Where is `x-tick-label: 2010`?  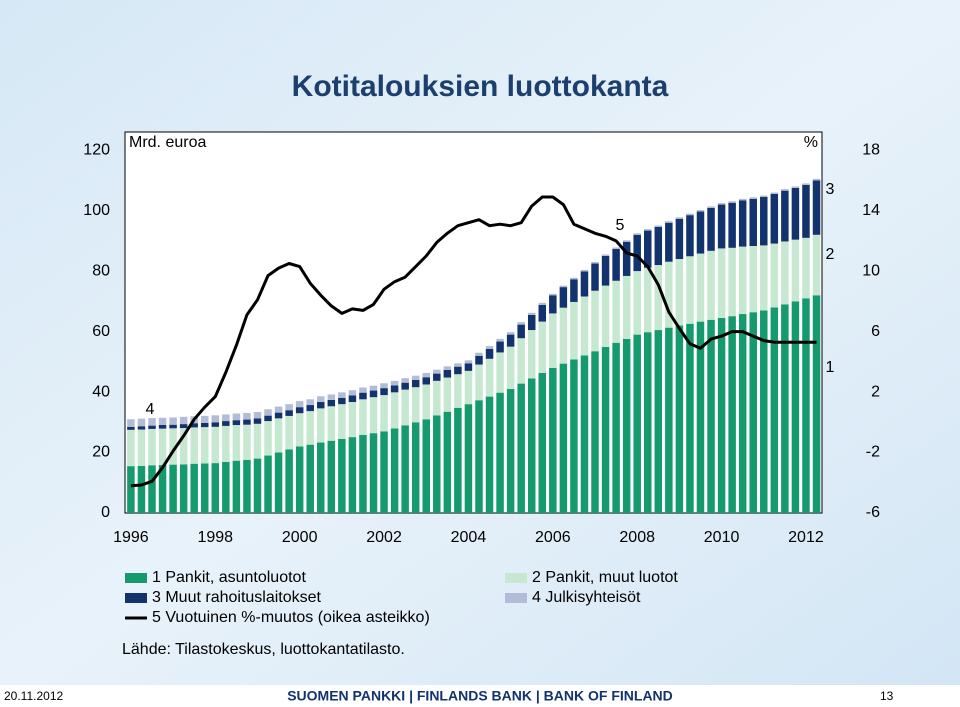 x-tick-label: 2010 is located at coordinates (722, 537).